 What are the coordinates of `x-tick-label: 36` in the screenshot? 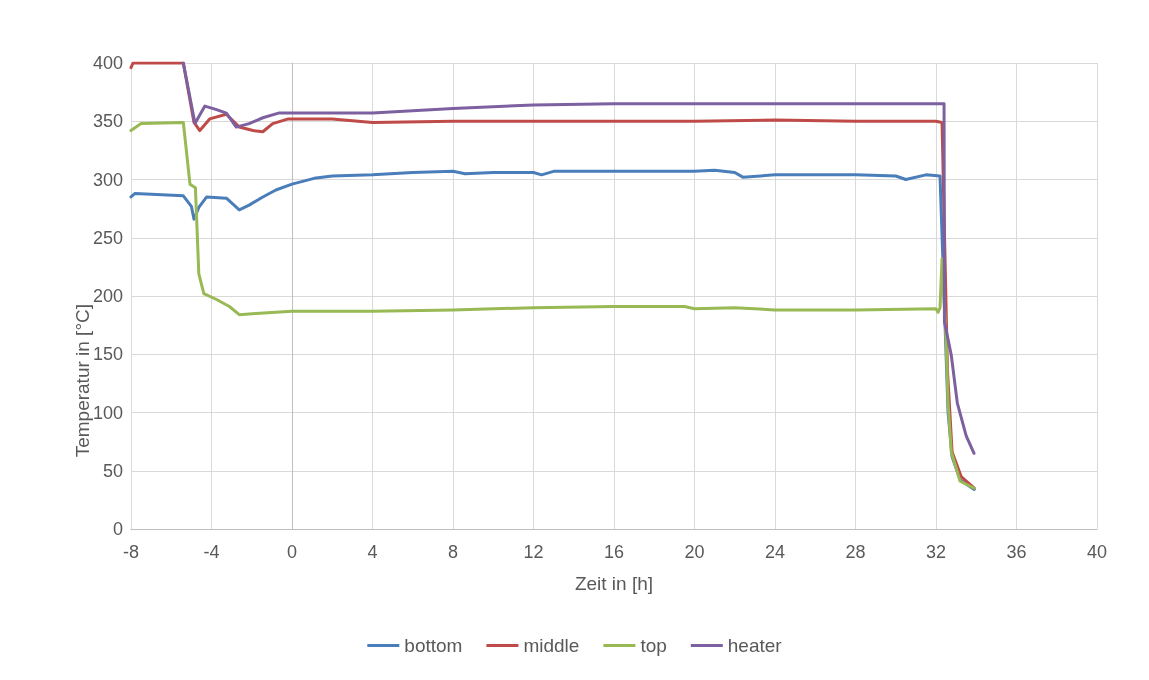 It's located at (1016, 552).